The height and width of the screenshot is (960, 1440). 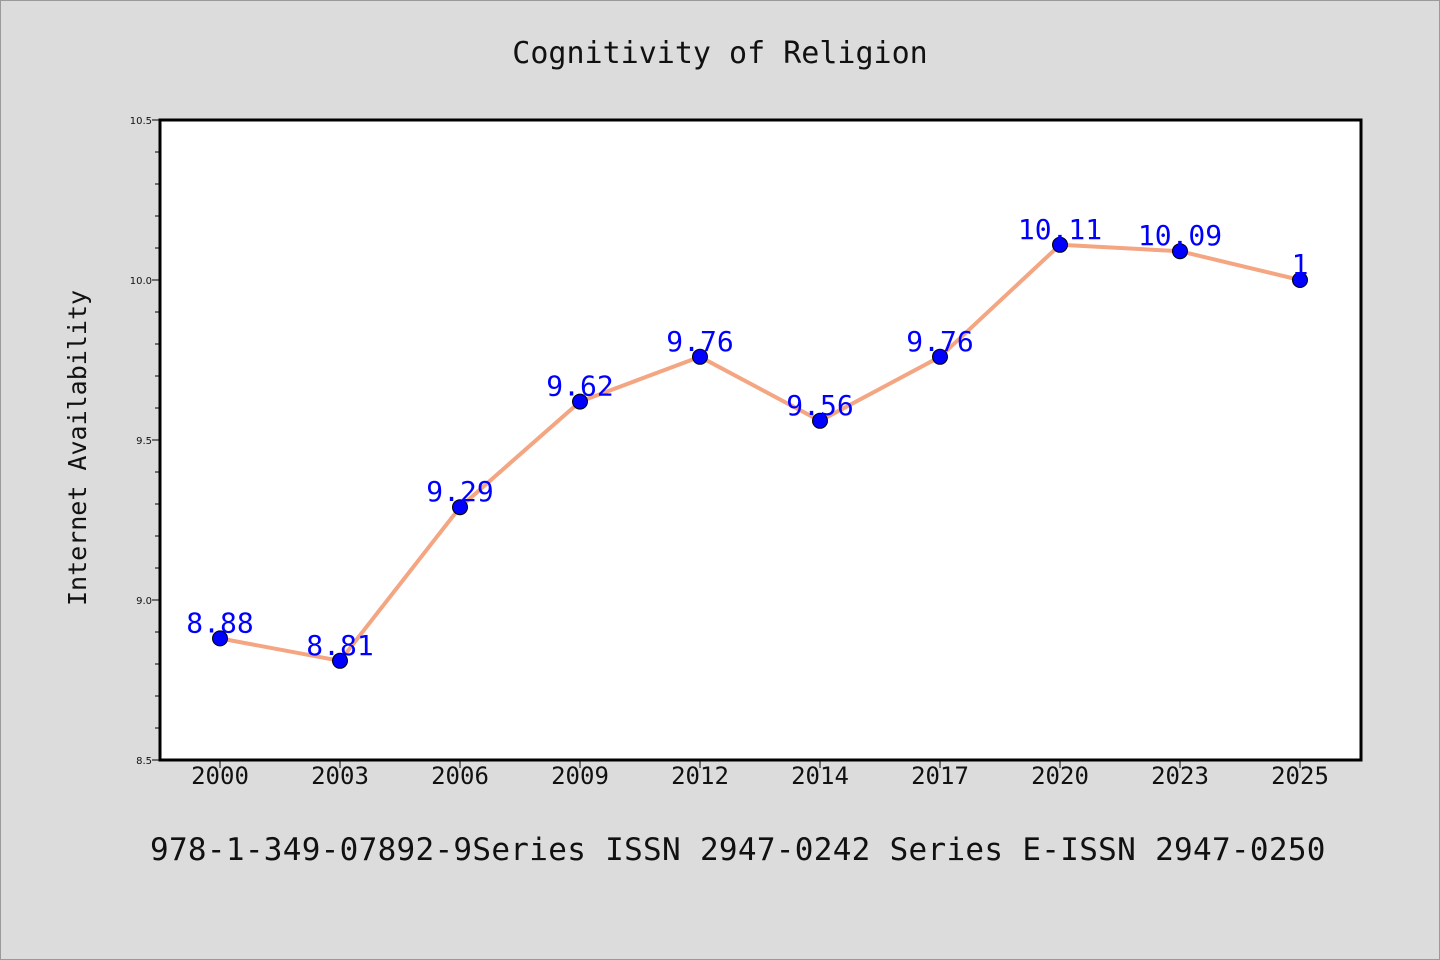 What do you see at coordinates (220, 776) in the screenshot?
I see `x-tick-label: 2000` at bounding box center [220, 776].